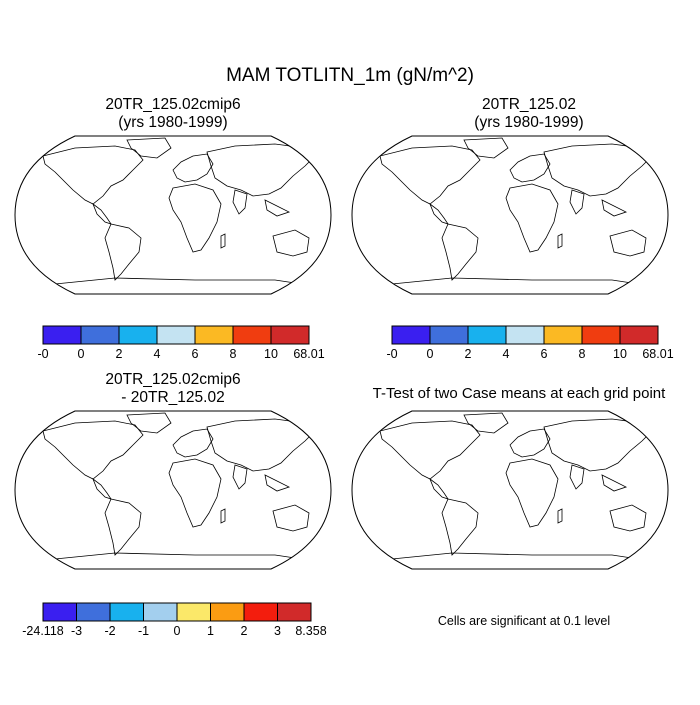 The height and width of the screenshot is (705, 700). Describe the element at coordinates (172, 104) in the screenshot. I see `panel-title-top-left-line1: 20TR_125.02cmip6` at that location.